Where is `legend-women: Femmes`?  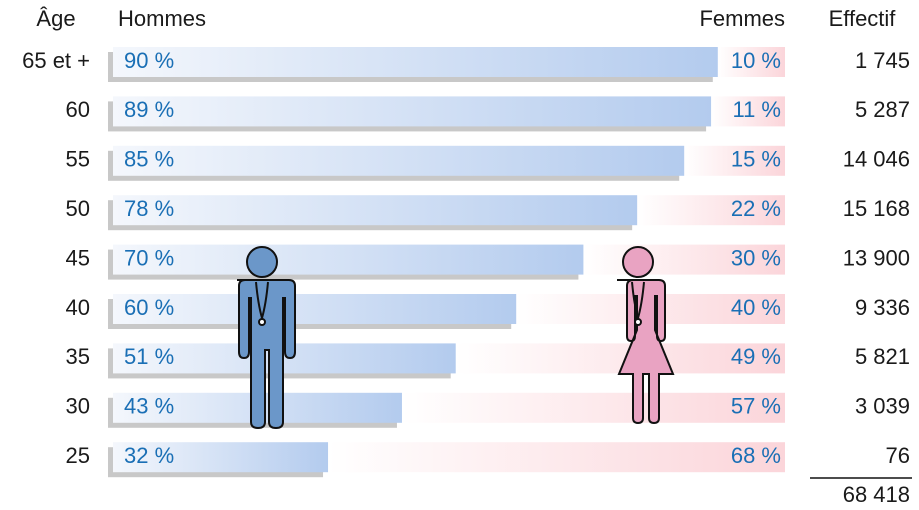
legend-women: Femmes is located at coordinates (742, 18).